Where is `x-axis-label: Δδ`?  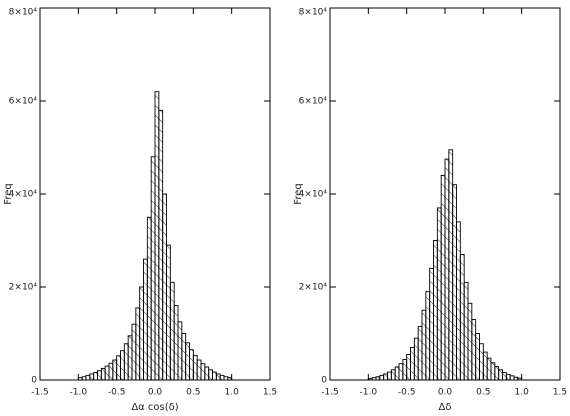
x-axis-label: Δδ is located at coordinates (445, 407).